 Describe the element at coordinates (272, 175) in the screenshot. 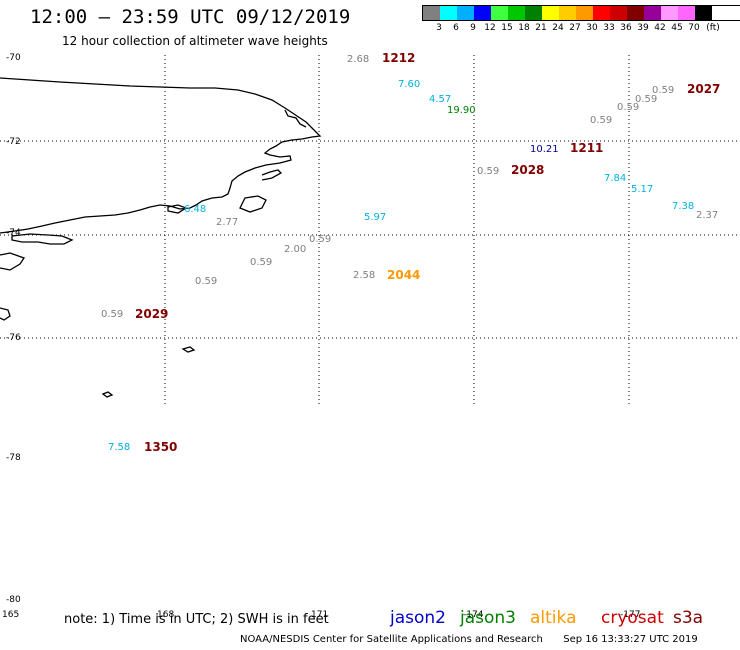

I see `coast-bay` at that location.